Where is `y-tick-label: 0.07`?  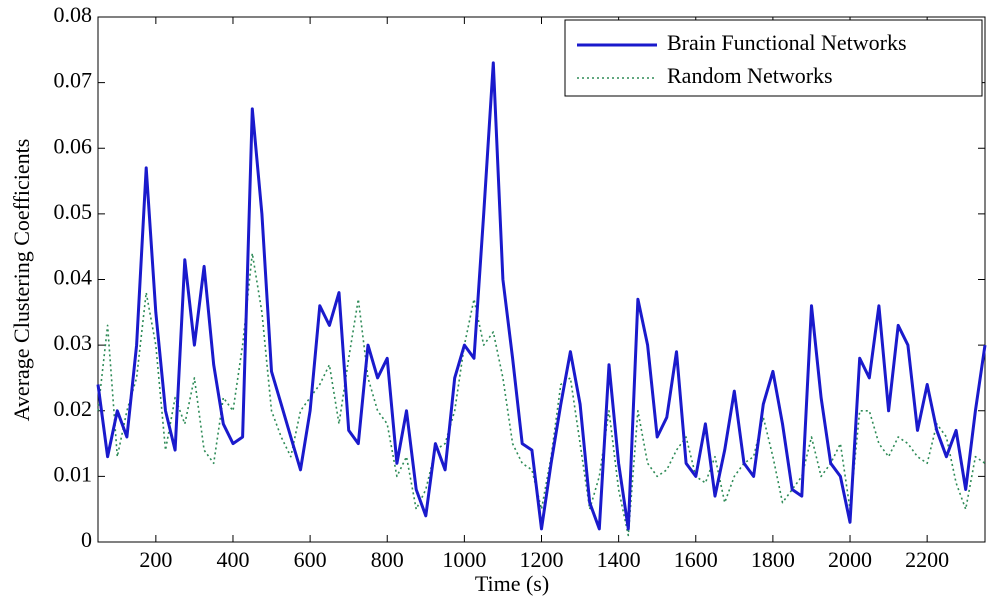
y-tick-label: 0.07 is located at coordinates (73, 80).